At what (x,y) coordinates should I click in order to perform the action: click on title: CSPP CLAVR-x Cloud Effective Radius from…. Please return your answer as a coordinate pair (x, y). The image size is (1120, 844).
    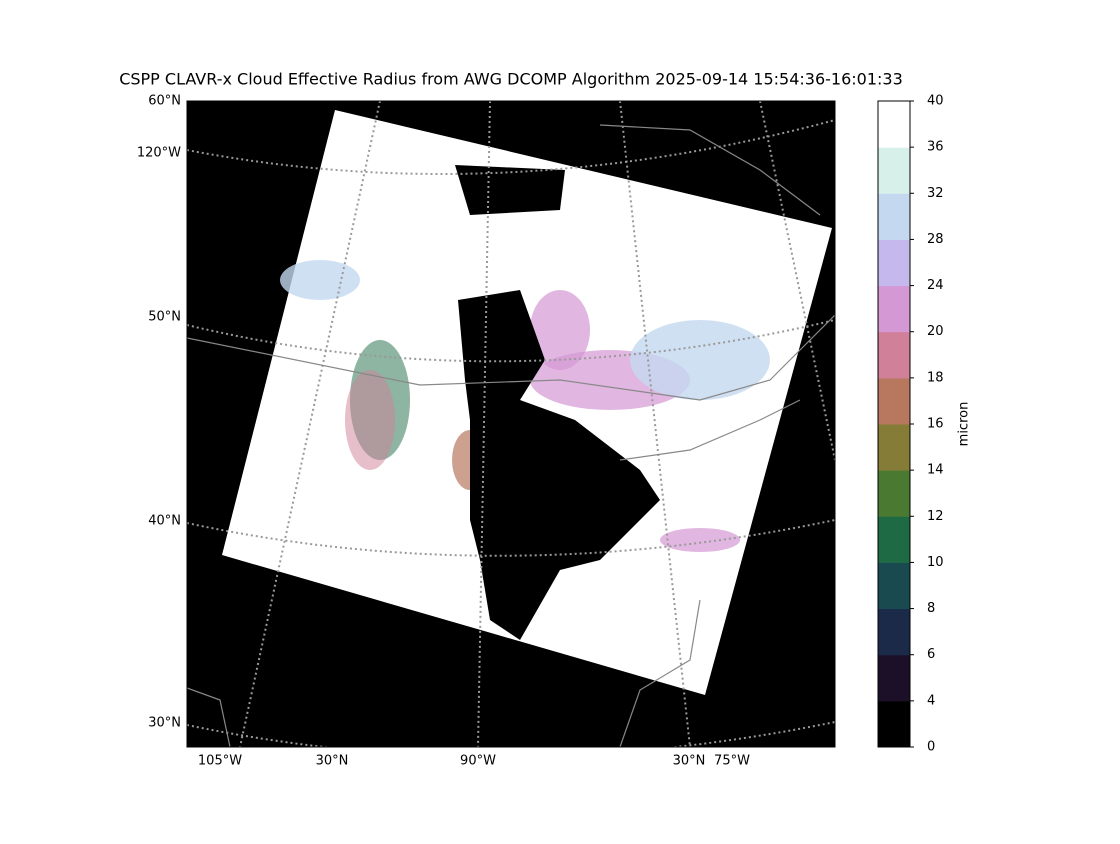
    Looking at the image, I should click on (511, 79).